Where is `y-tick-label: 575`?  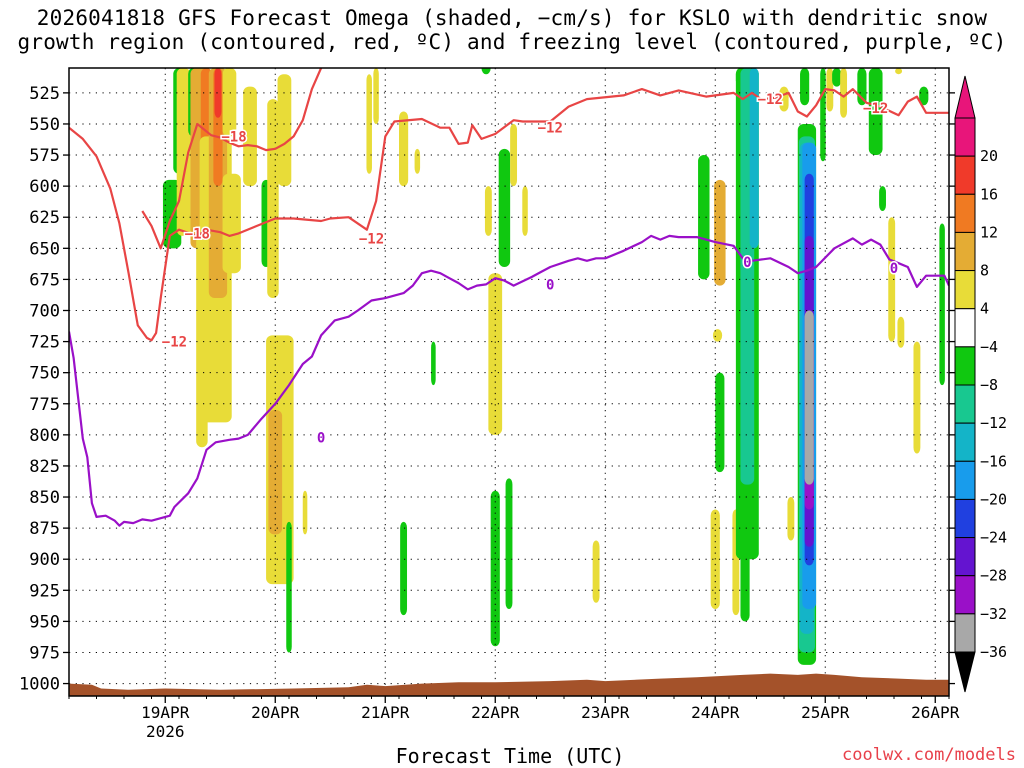
y-tick-label: 575 is located at coordinates (44, 156).